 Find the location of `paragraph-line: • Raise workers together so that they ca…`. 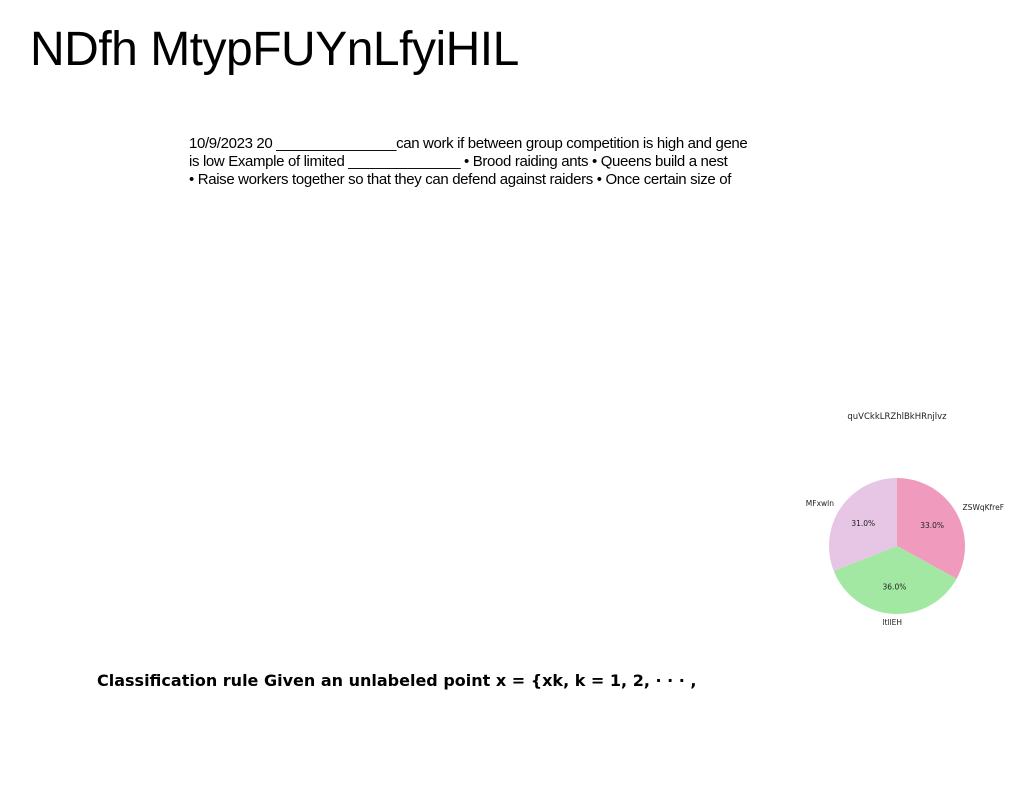

paragraph-line: • Raise workers together so that they ca… is located at coordinates (460, 179).